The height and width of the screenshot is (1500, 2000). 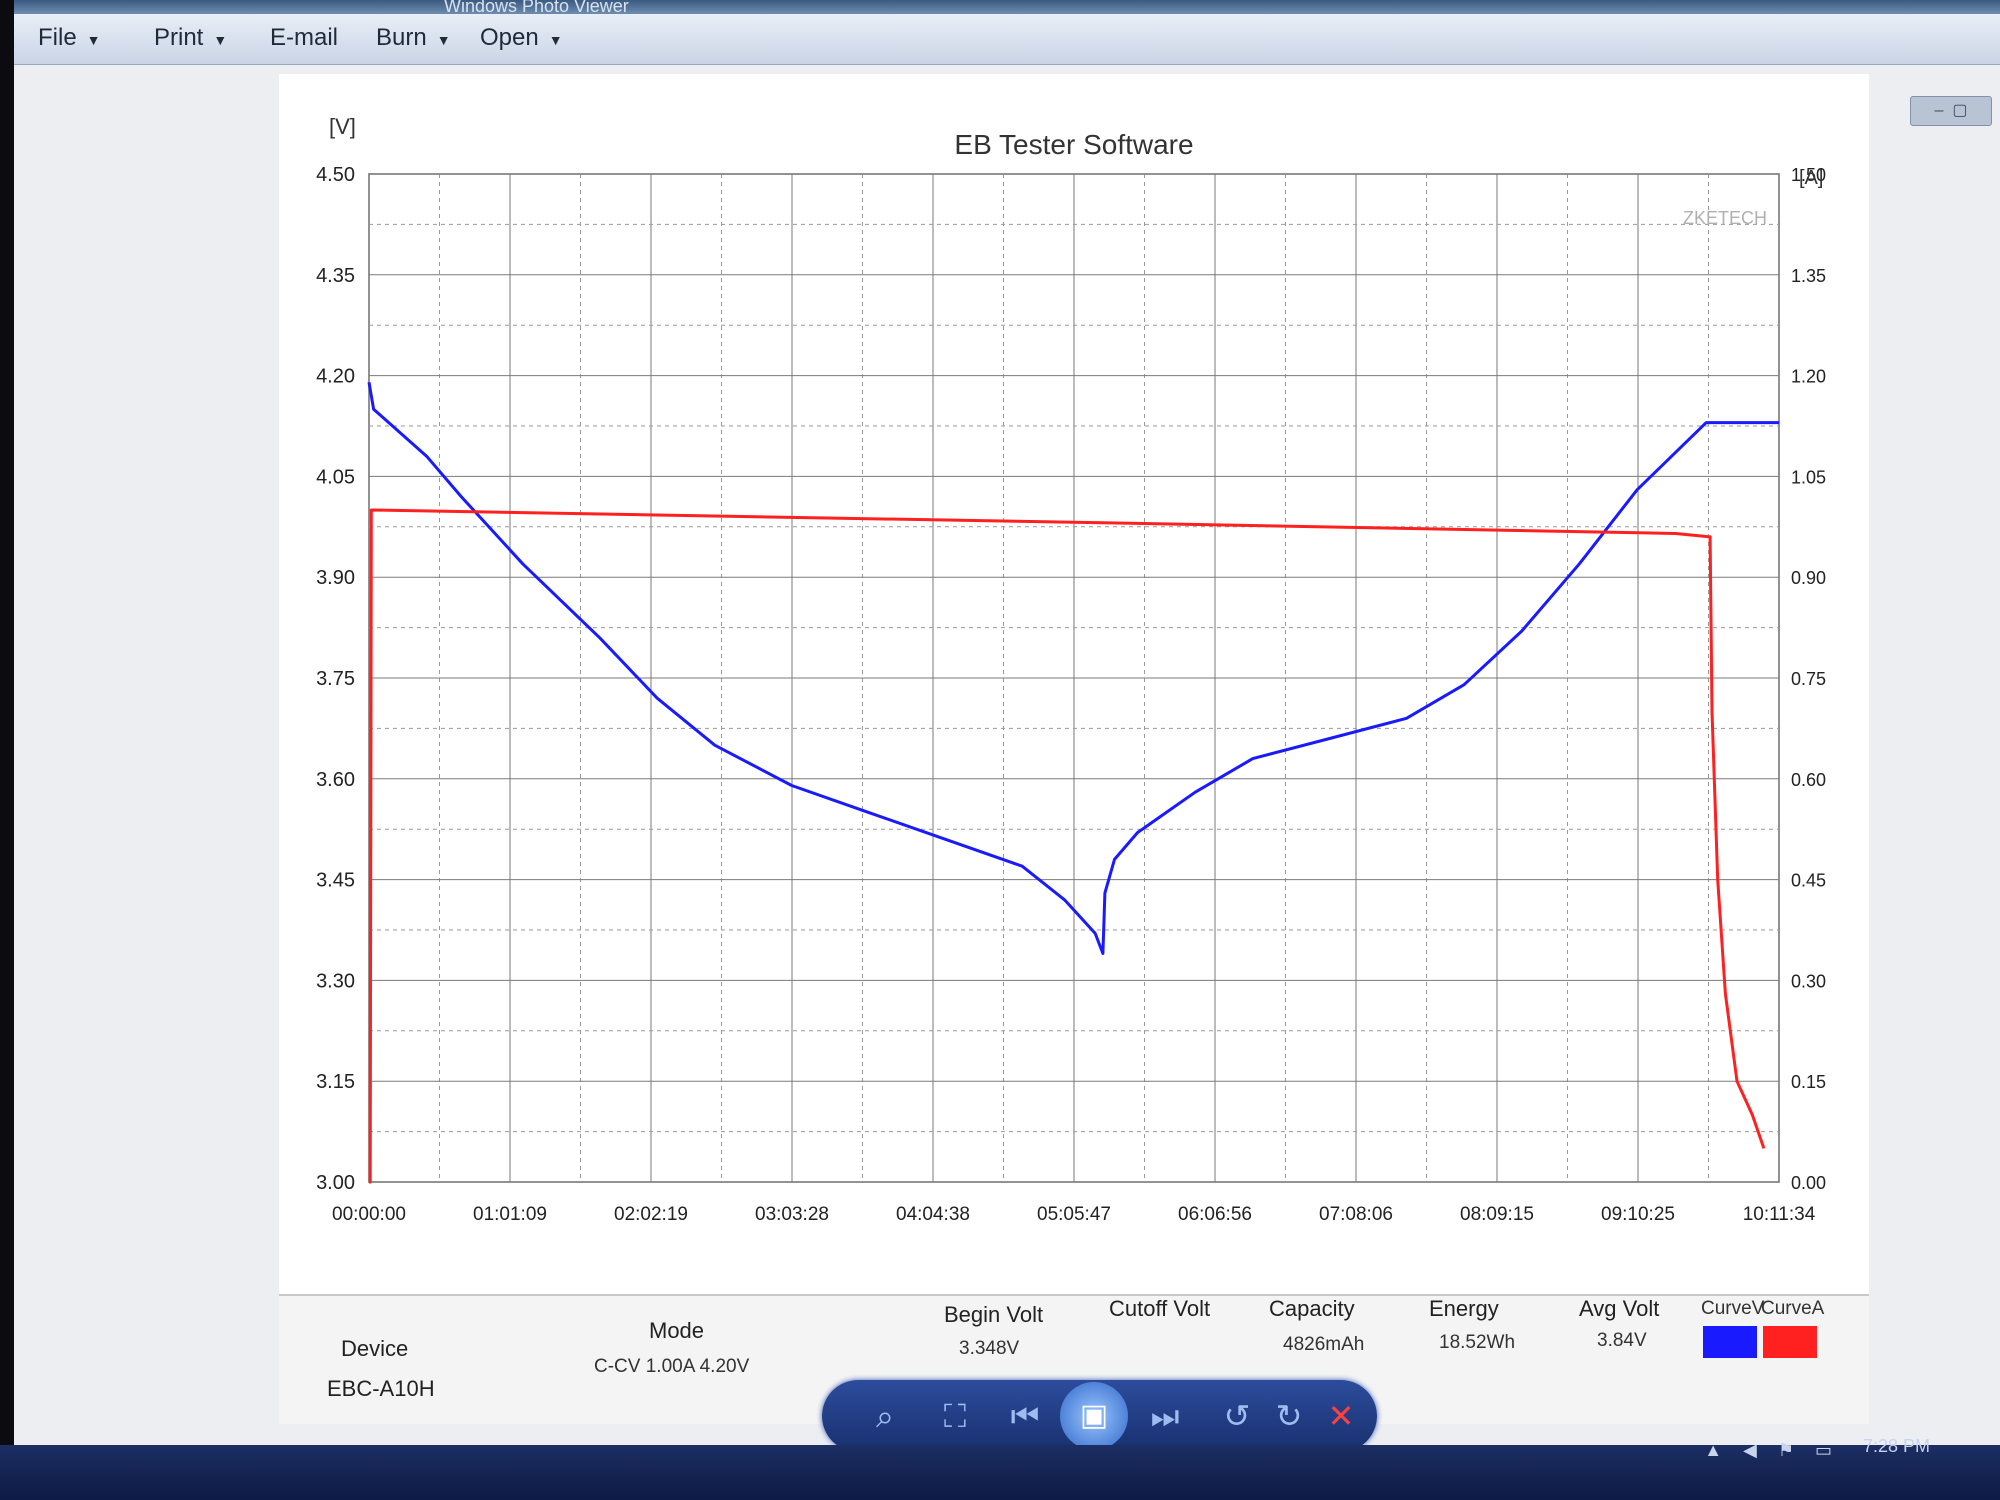 I want to click on y-right-tick-label: 0.90, so click(x=1808, y=578).